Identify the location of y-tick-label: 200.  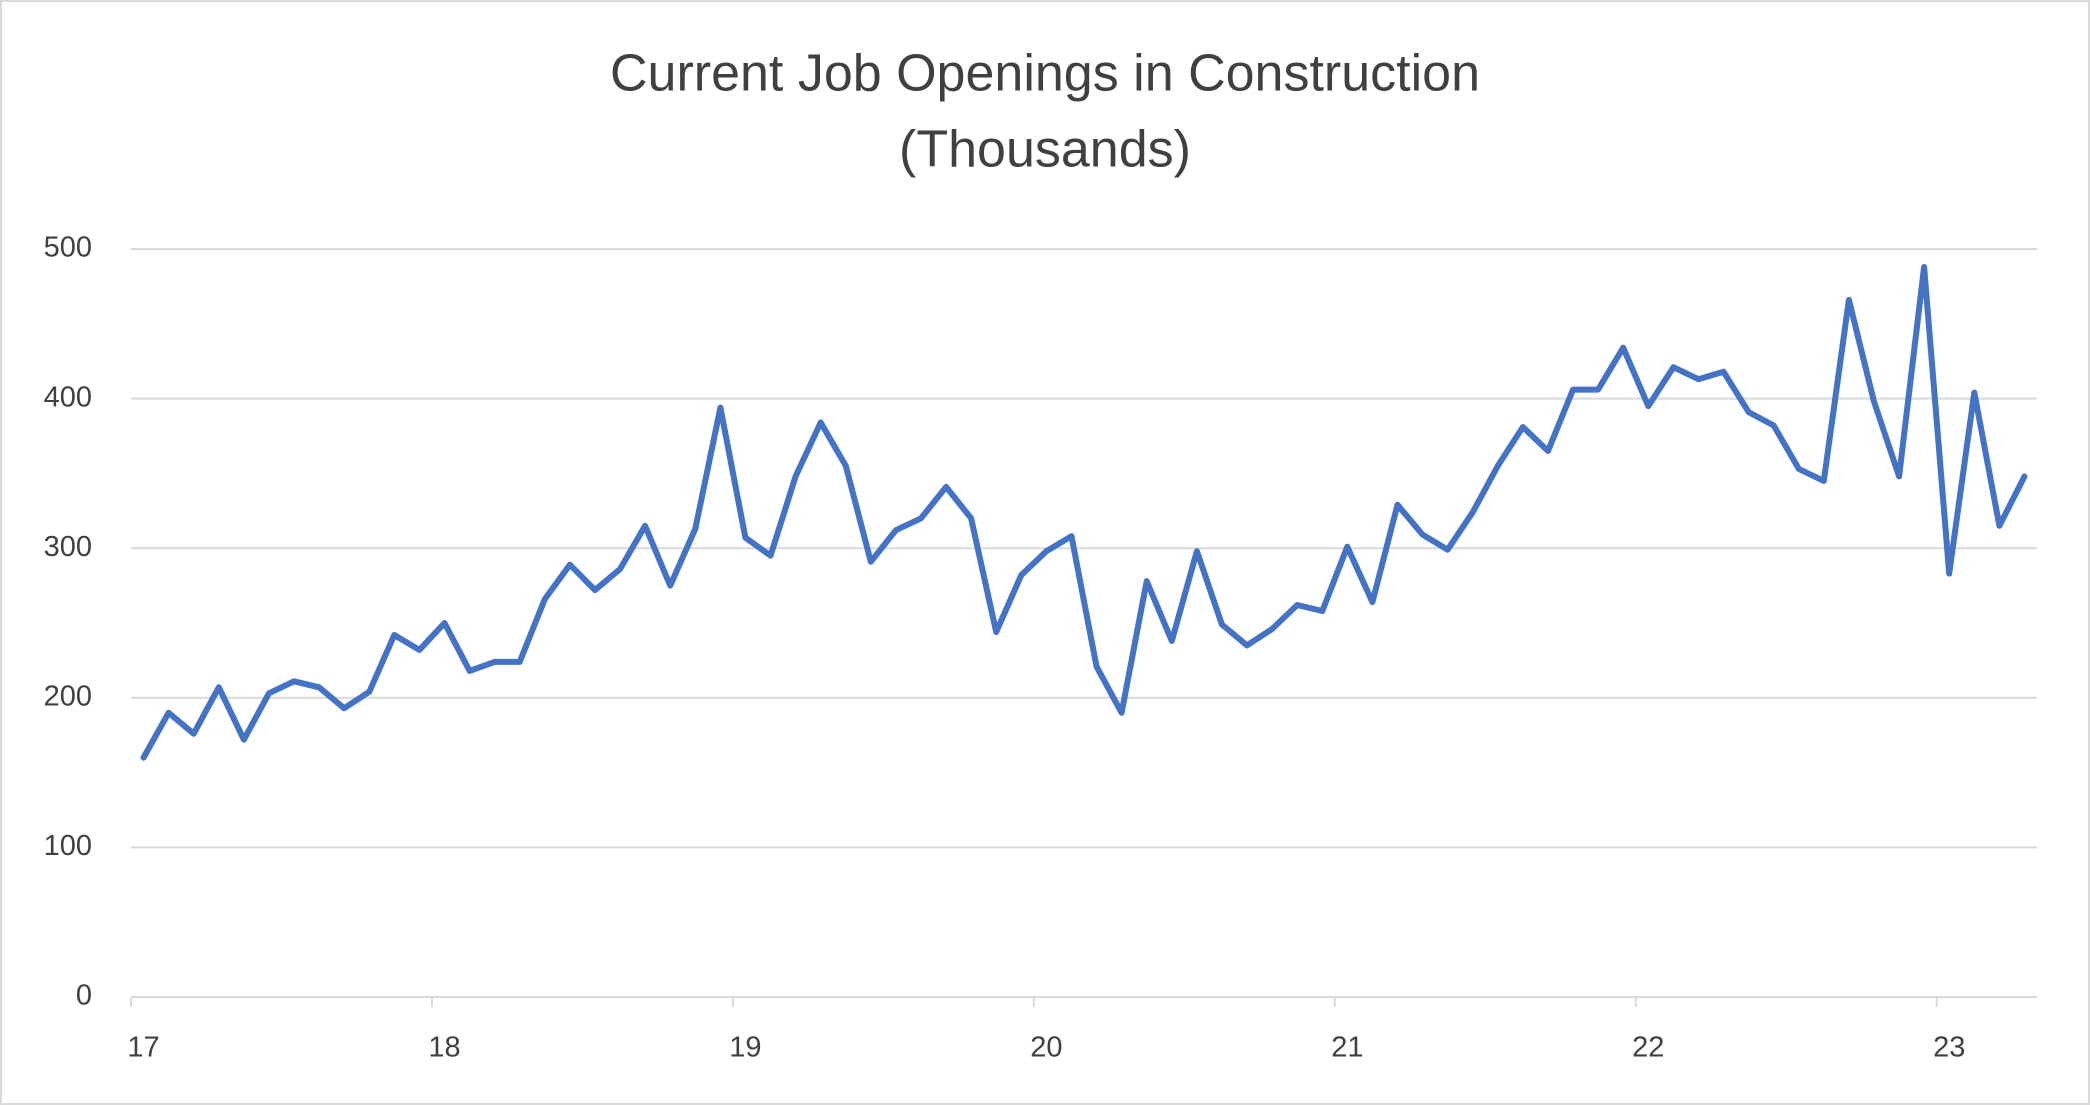
(68, 696).